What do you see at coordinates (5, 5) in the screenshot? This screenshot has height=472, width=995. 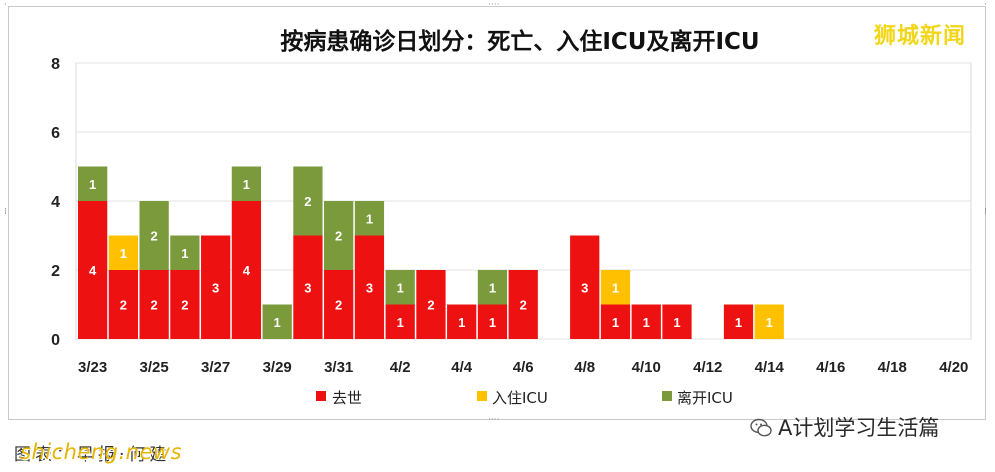 I see `resize-handle-top-left: ·` at bounding box center [5, 5].